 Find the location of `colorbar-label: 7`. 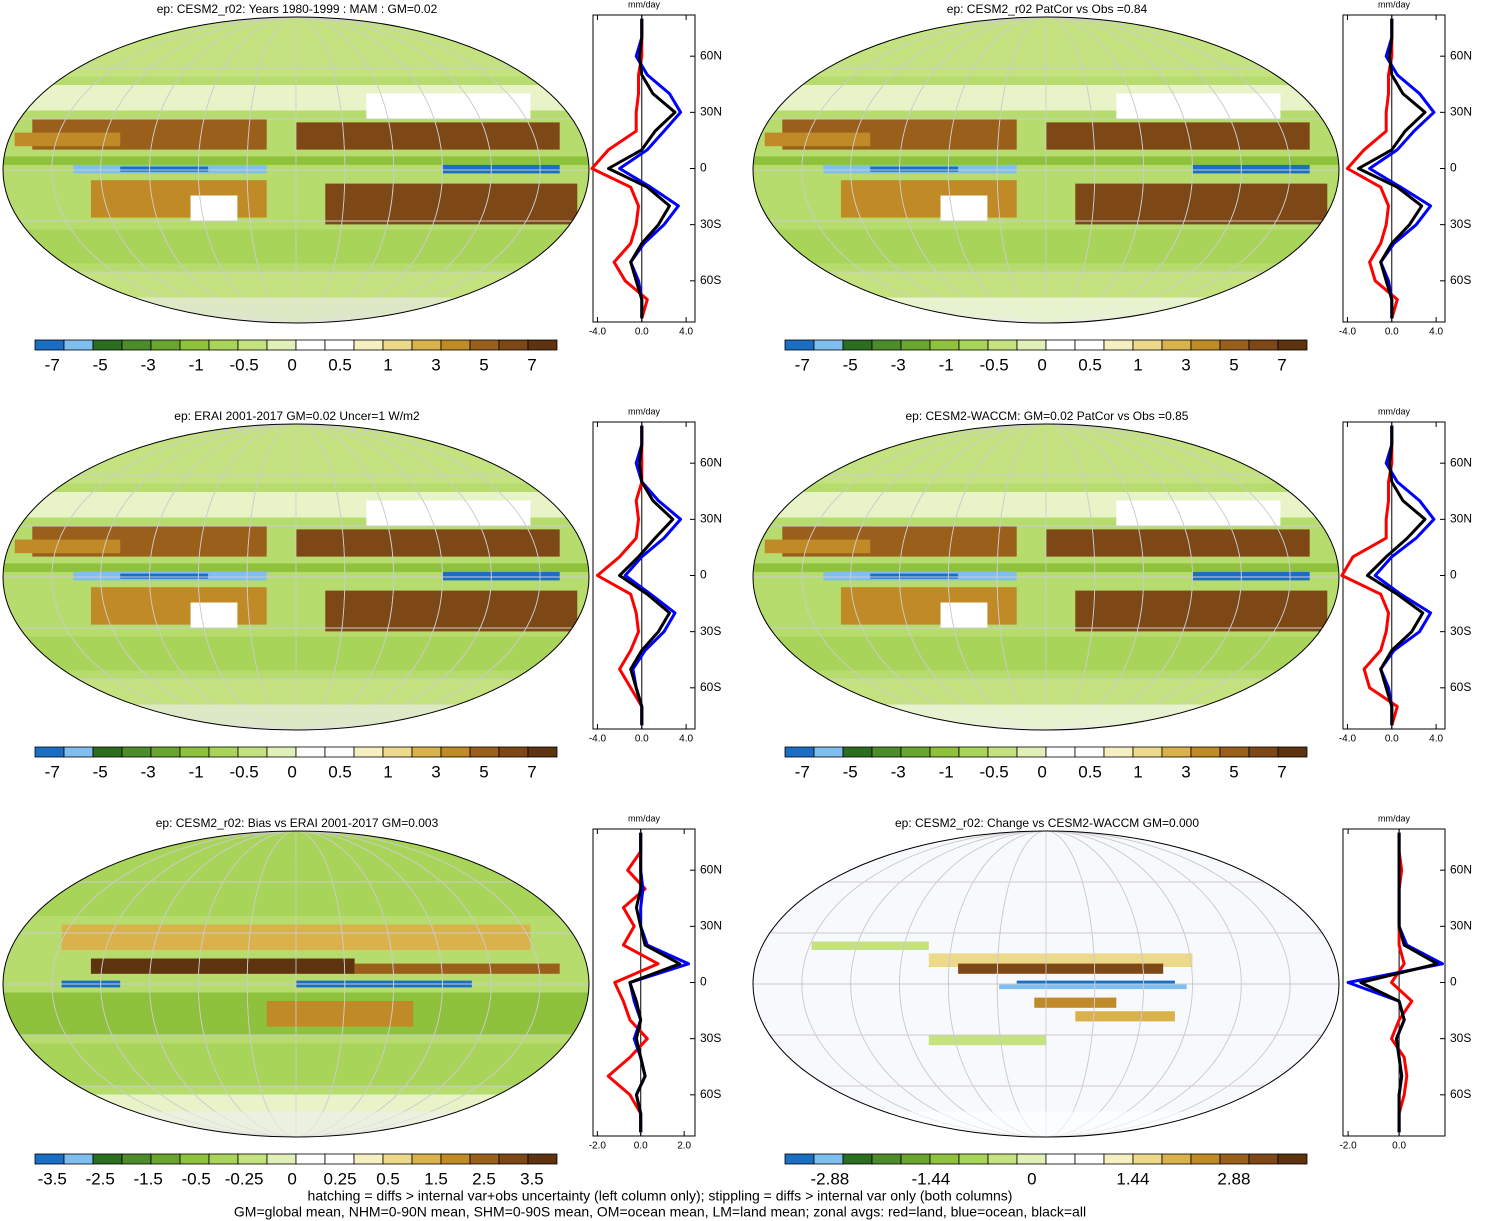

colorbar-label: 7 is located at coordinates (531, 771).